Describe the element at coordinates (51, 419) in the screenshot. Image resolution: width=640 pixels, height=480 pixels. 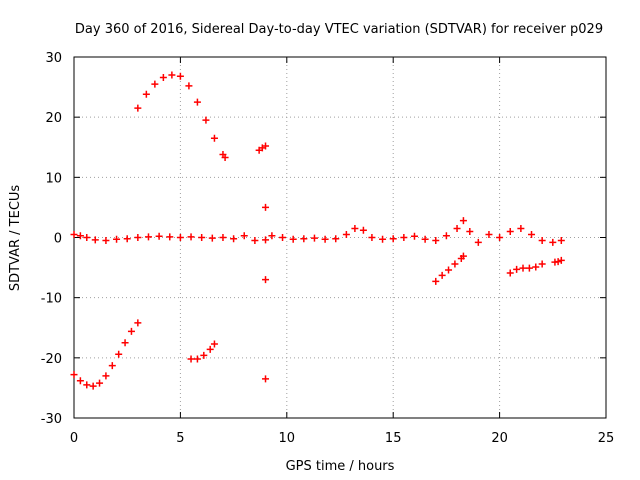
I see `y-tick-label: -30` at that location.